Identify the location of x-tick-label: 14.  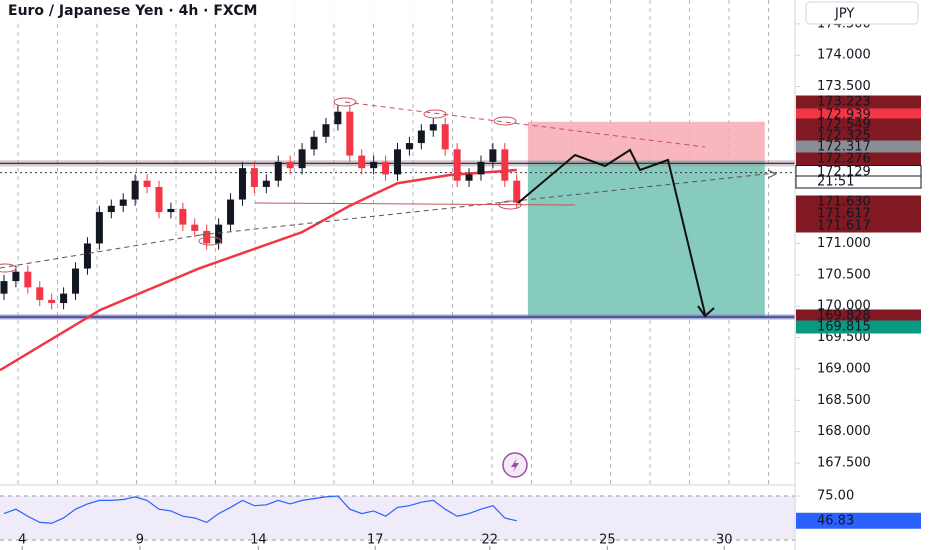
(258, 540).